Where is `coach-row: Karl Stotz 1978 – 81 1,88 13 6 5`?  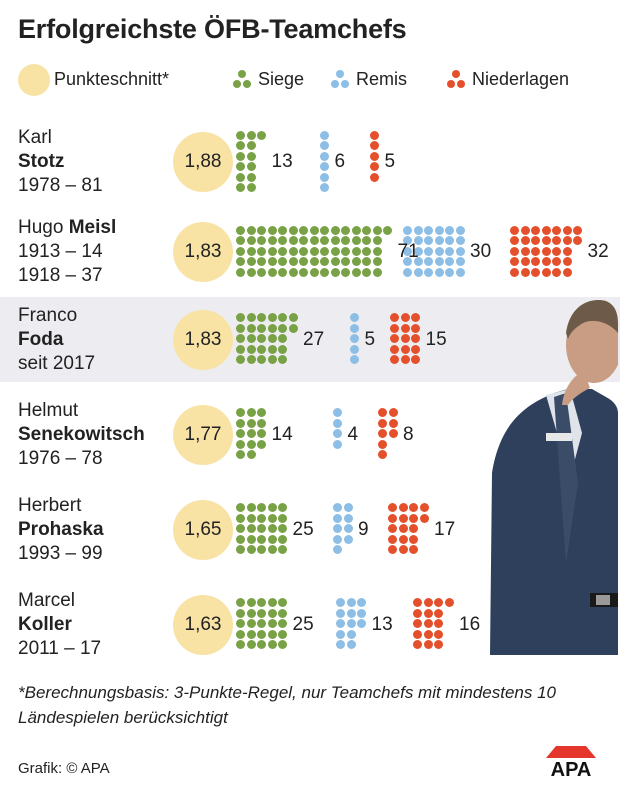 coach-row: Karl Stotz 1978 – 81 1,88 13 6 5 is located at coordinates (310, 162).